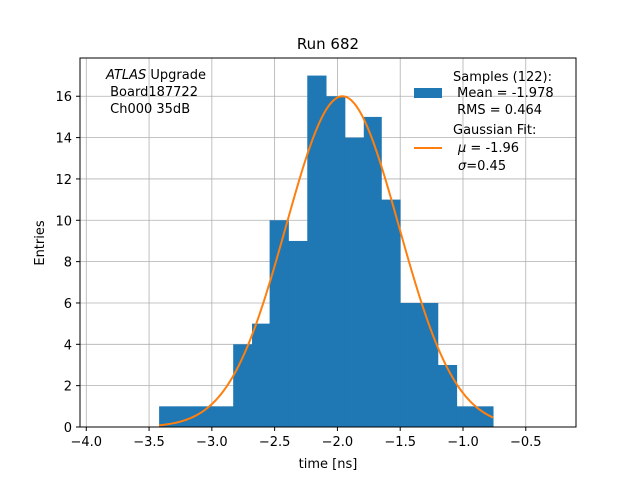  What do you see at coordinates (63, 221) in the screenshot?
I see `y-tick-label: 10` at bounding box center [63, 221].